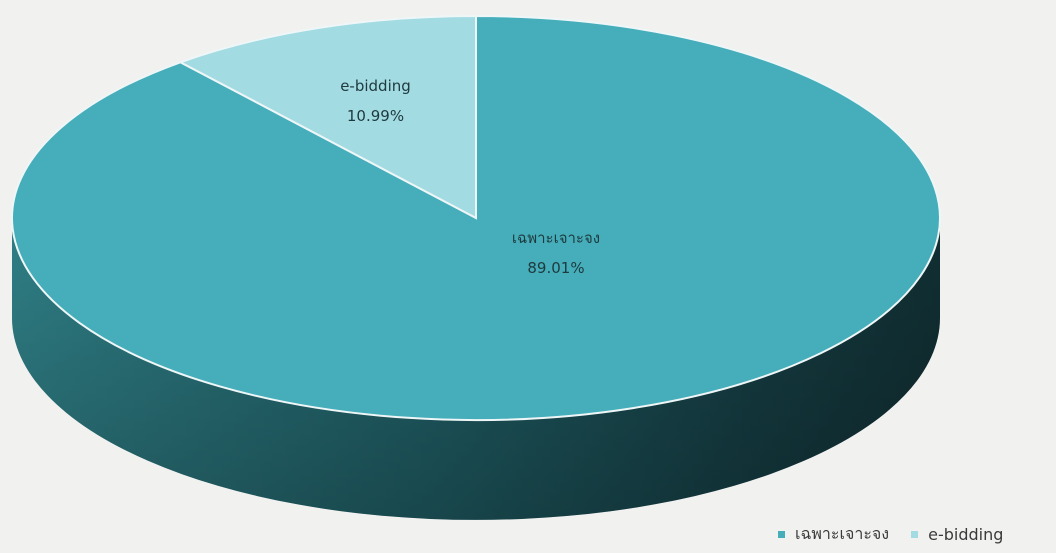 Image resolution: width=1056 pixels, height=553 pixels. Describe the element at coordinates (966, 534) in the screenshot. I see `legend-label-e-bidding: e-bidding` at that location.